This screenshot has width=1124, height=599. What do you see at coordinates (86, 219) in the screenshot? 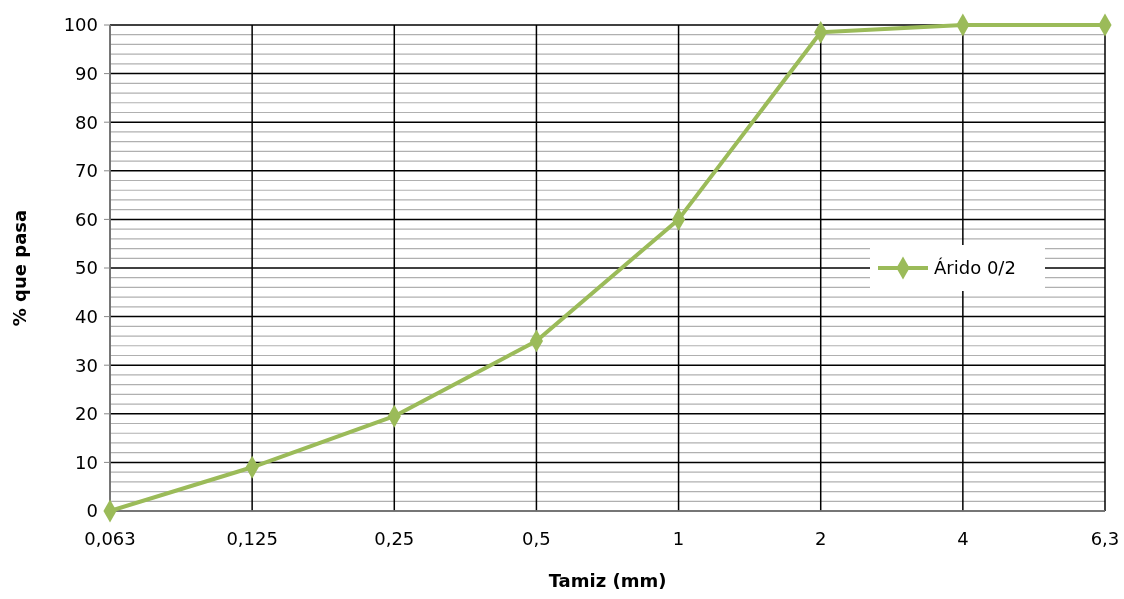
I see `y-tick-label: 60` at bounding box center [86, 219].